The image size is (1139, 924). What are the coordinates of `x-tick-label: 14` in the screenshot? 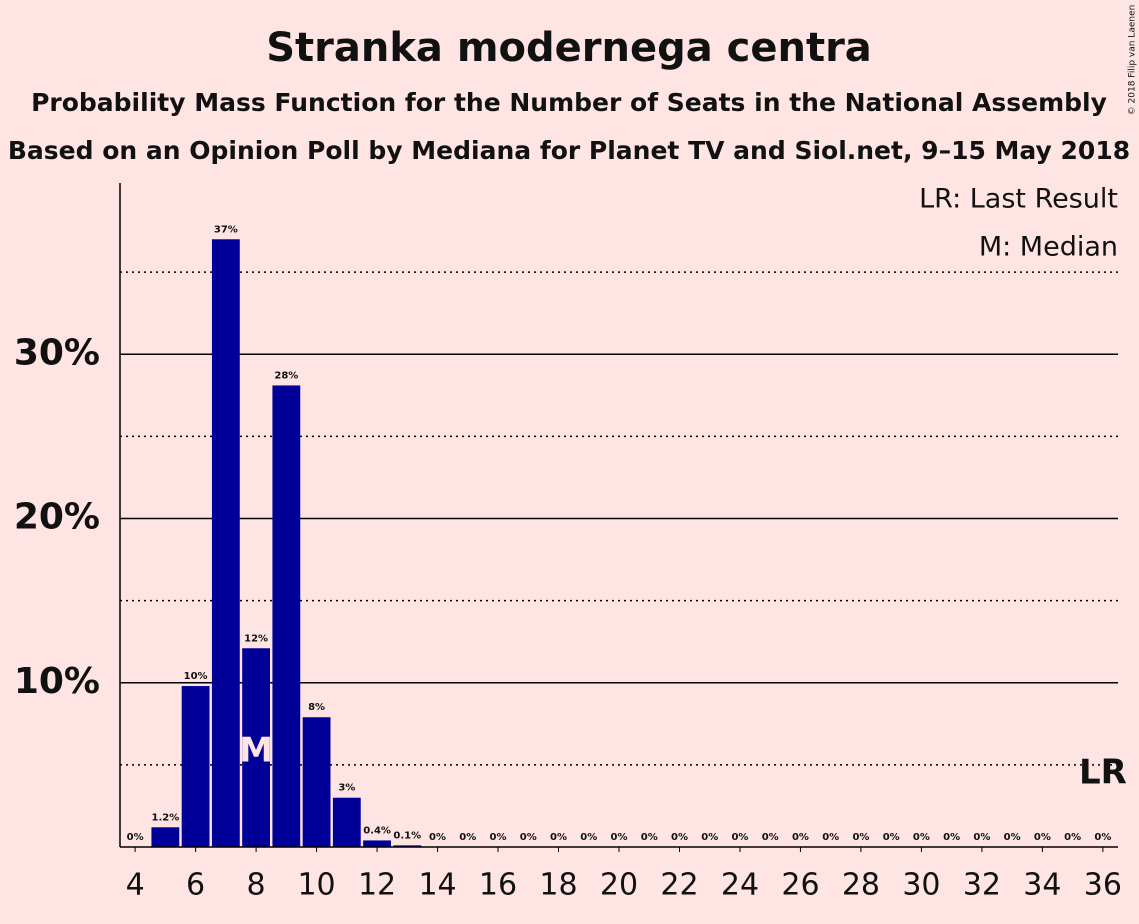 It's located at (437, 885).